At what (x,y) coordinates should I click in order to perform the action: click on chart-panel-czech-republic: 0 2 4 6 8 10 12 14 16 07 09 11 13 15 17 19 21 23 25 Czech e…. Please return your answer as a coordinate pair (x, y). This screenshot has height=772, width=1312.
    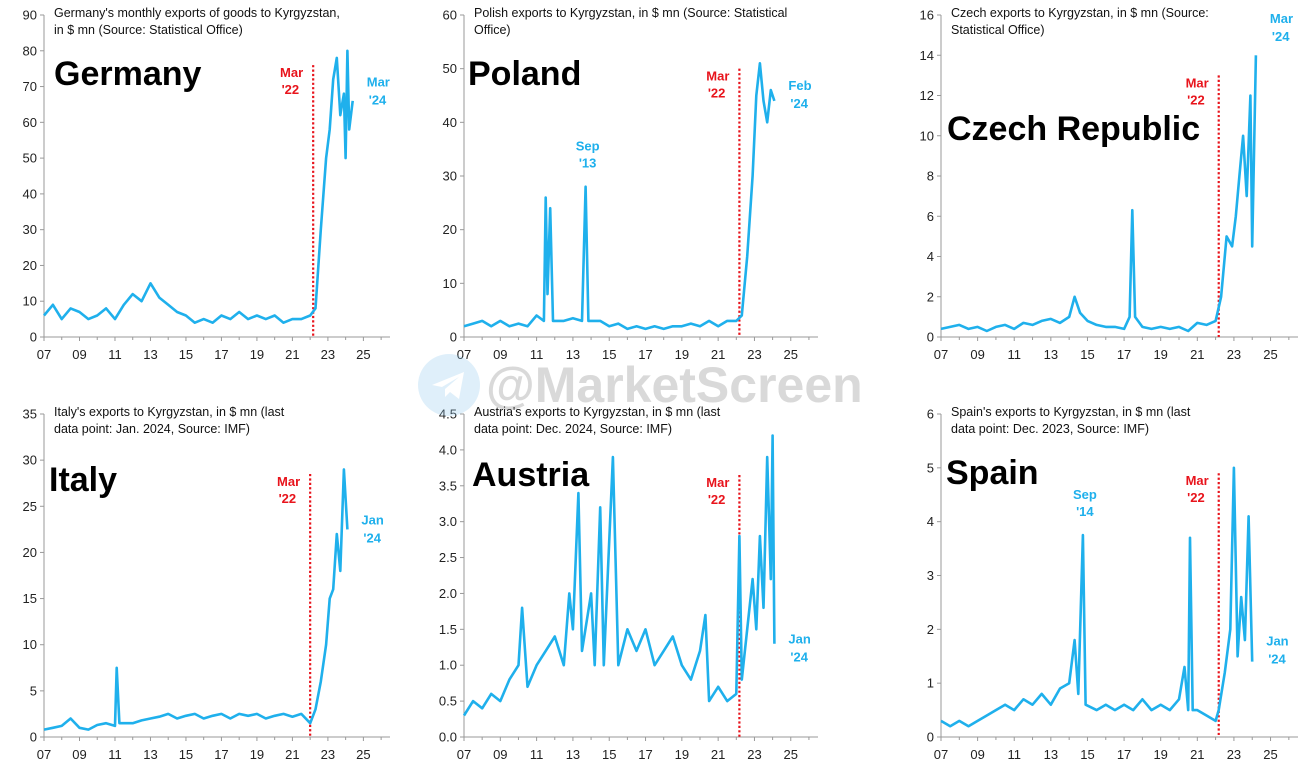
    Looking at the image, I should click on (1109, 184).